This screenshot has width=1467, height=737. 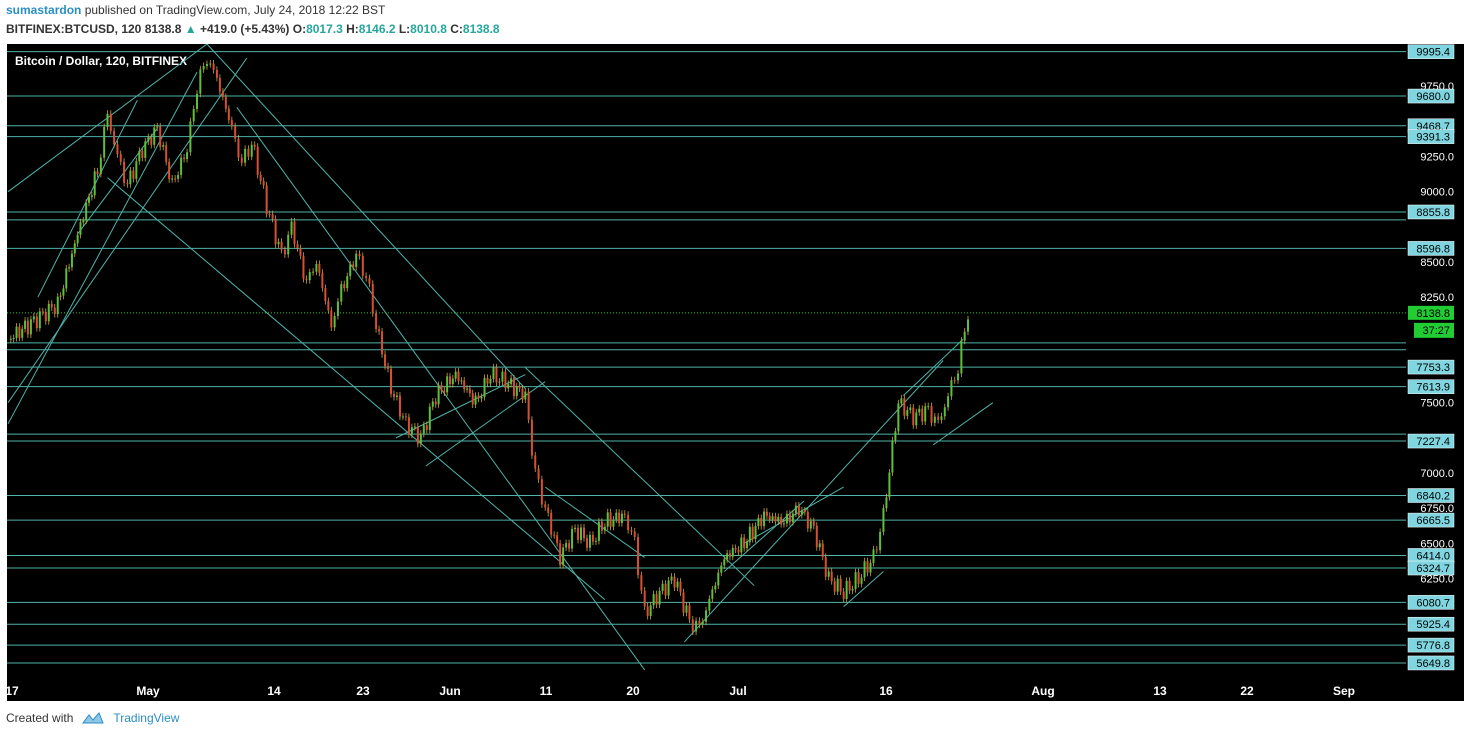 What do you see at coordinates (163, 29) in the screenshot?
I see `last-price: 8138.8` at bounding box center [163, 29].